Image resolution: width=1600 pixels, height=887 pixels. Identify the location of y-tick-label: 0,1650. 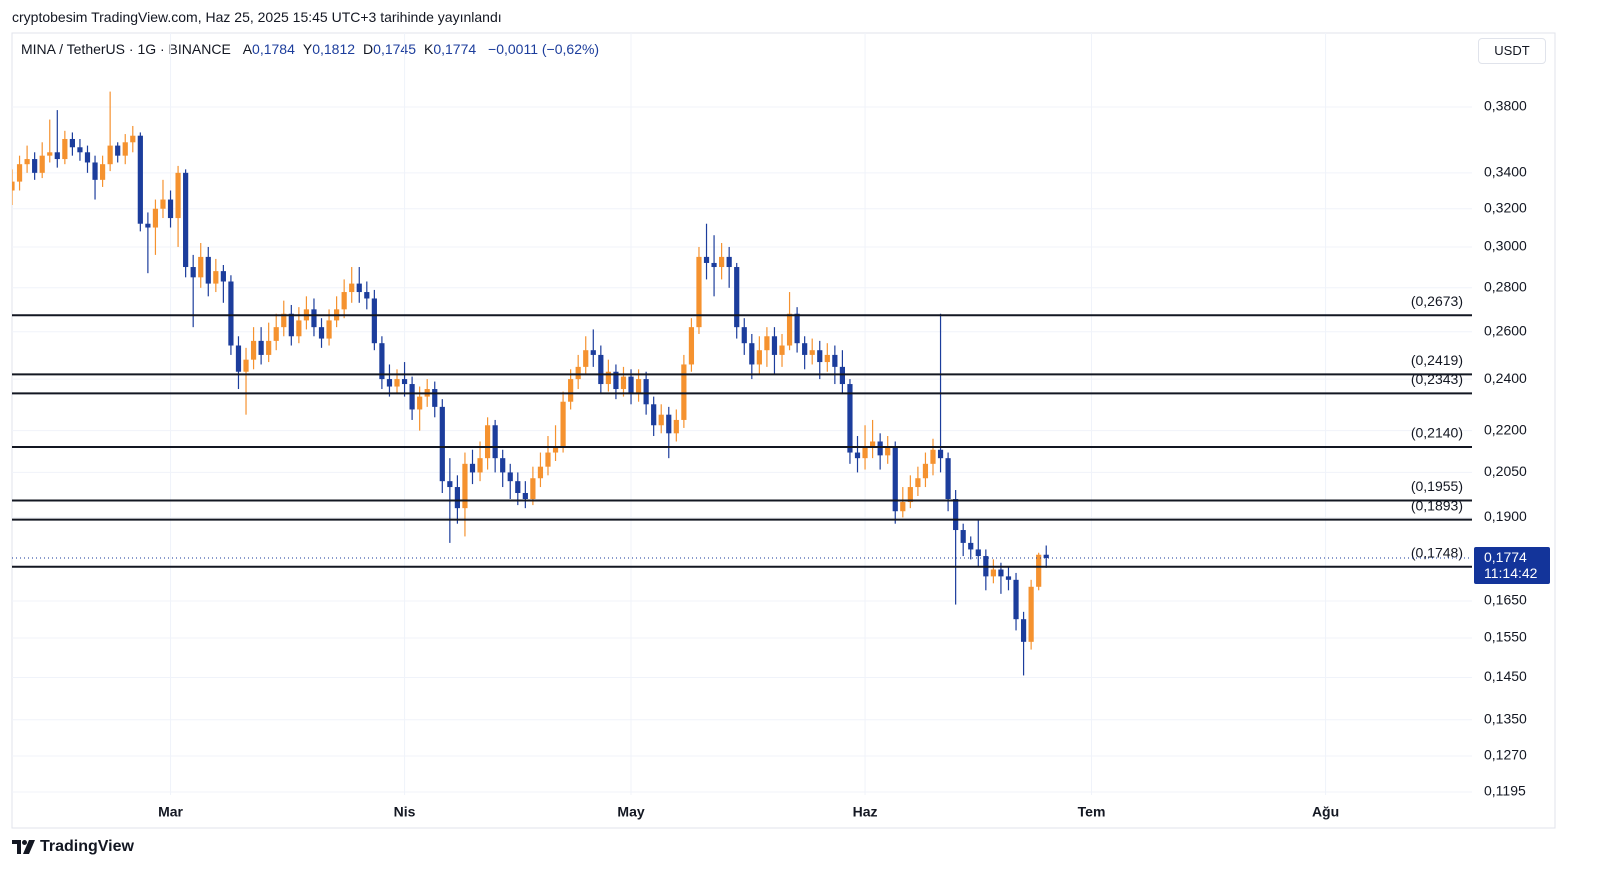
(1505, 600).